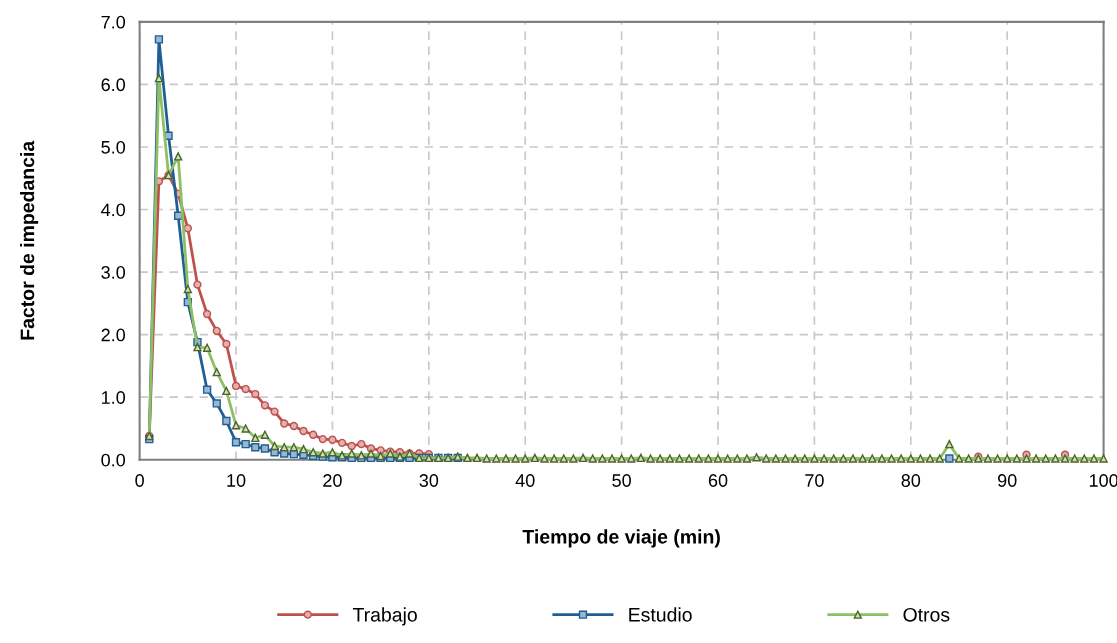 The height and width of the screenshot is (643, 1117). I want to click on y-tick-label: 7.0, so click(113, 22).